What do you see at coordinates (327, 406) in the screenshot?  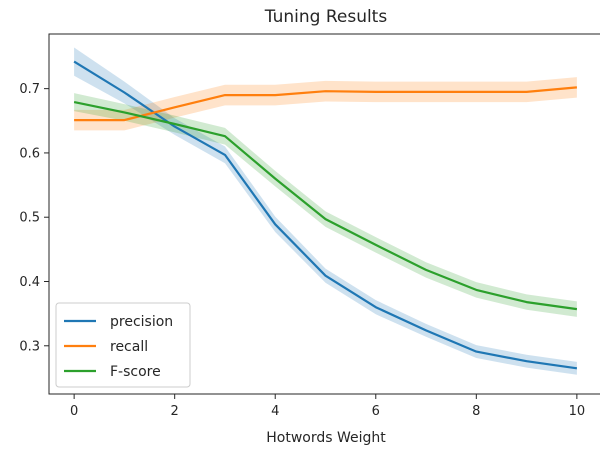 I see `x-axis-ticks: 0 2 4 6 8 10` at bounding box center [327, 406].